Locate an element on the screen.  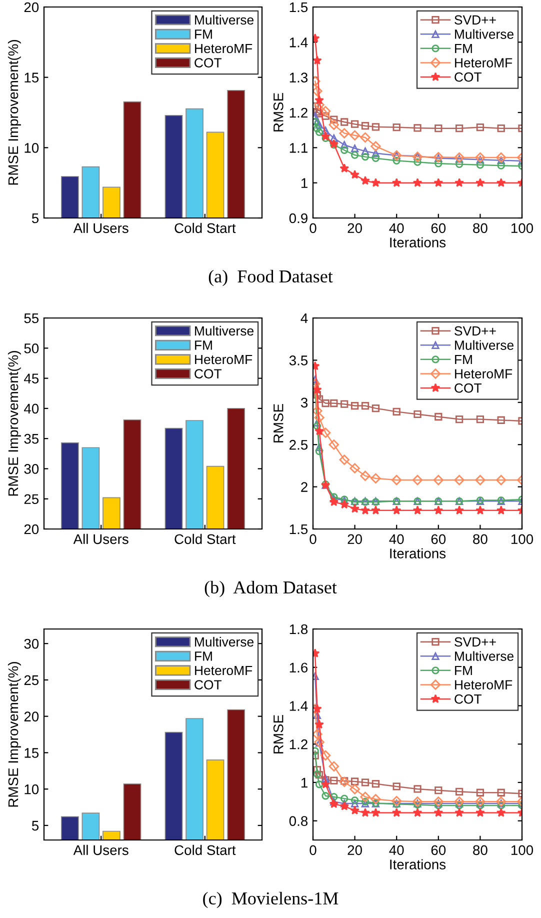
y-tick-label: 4 is located at coordinates (304, 318).